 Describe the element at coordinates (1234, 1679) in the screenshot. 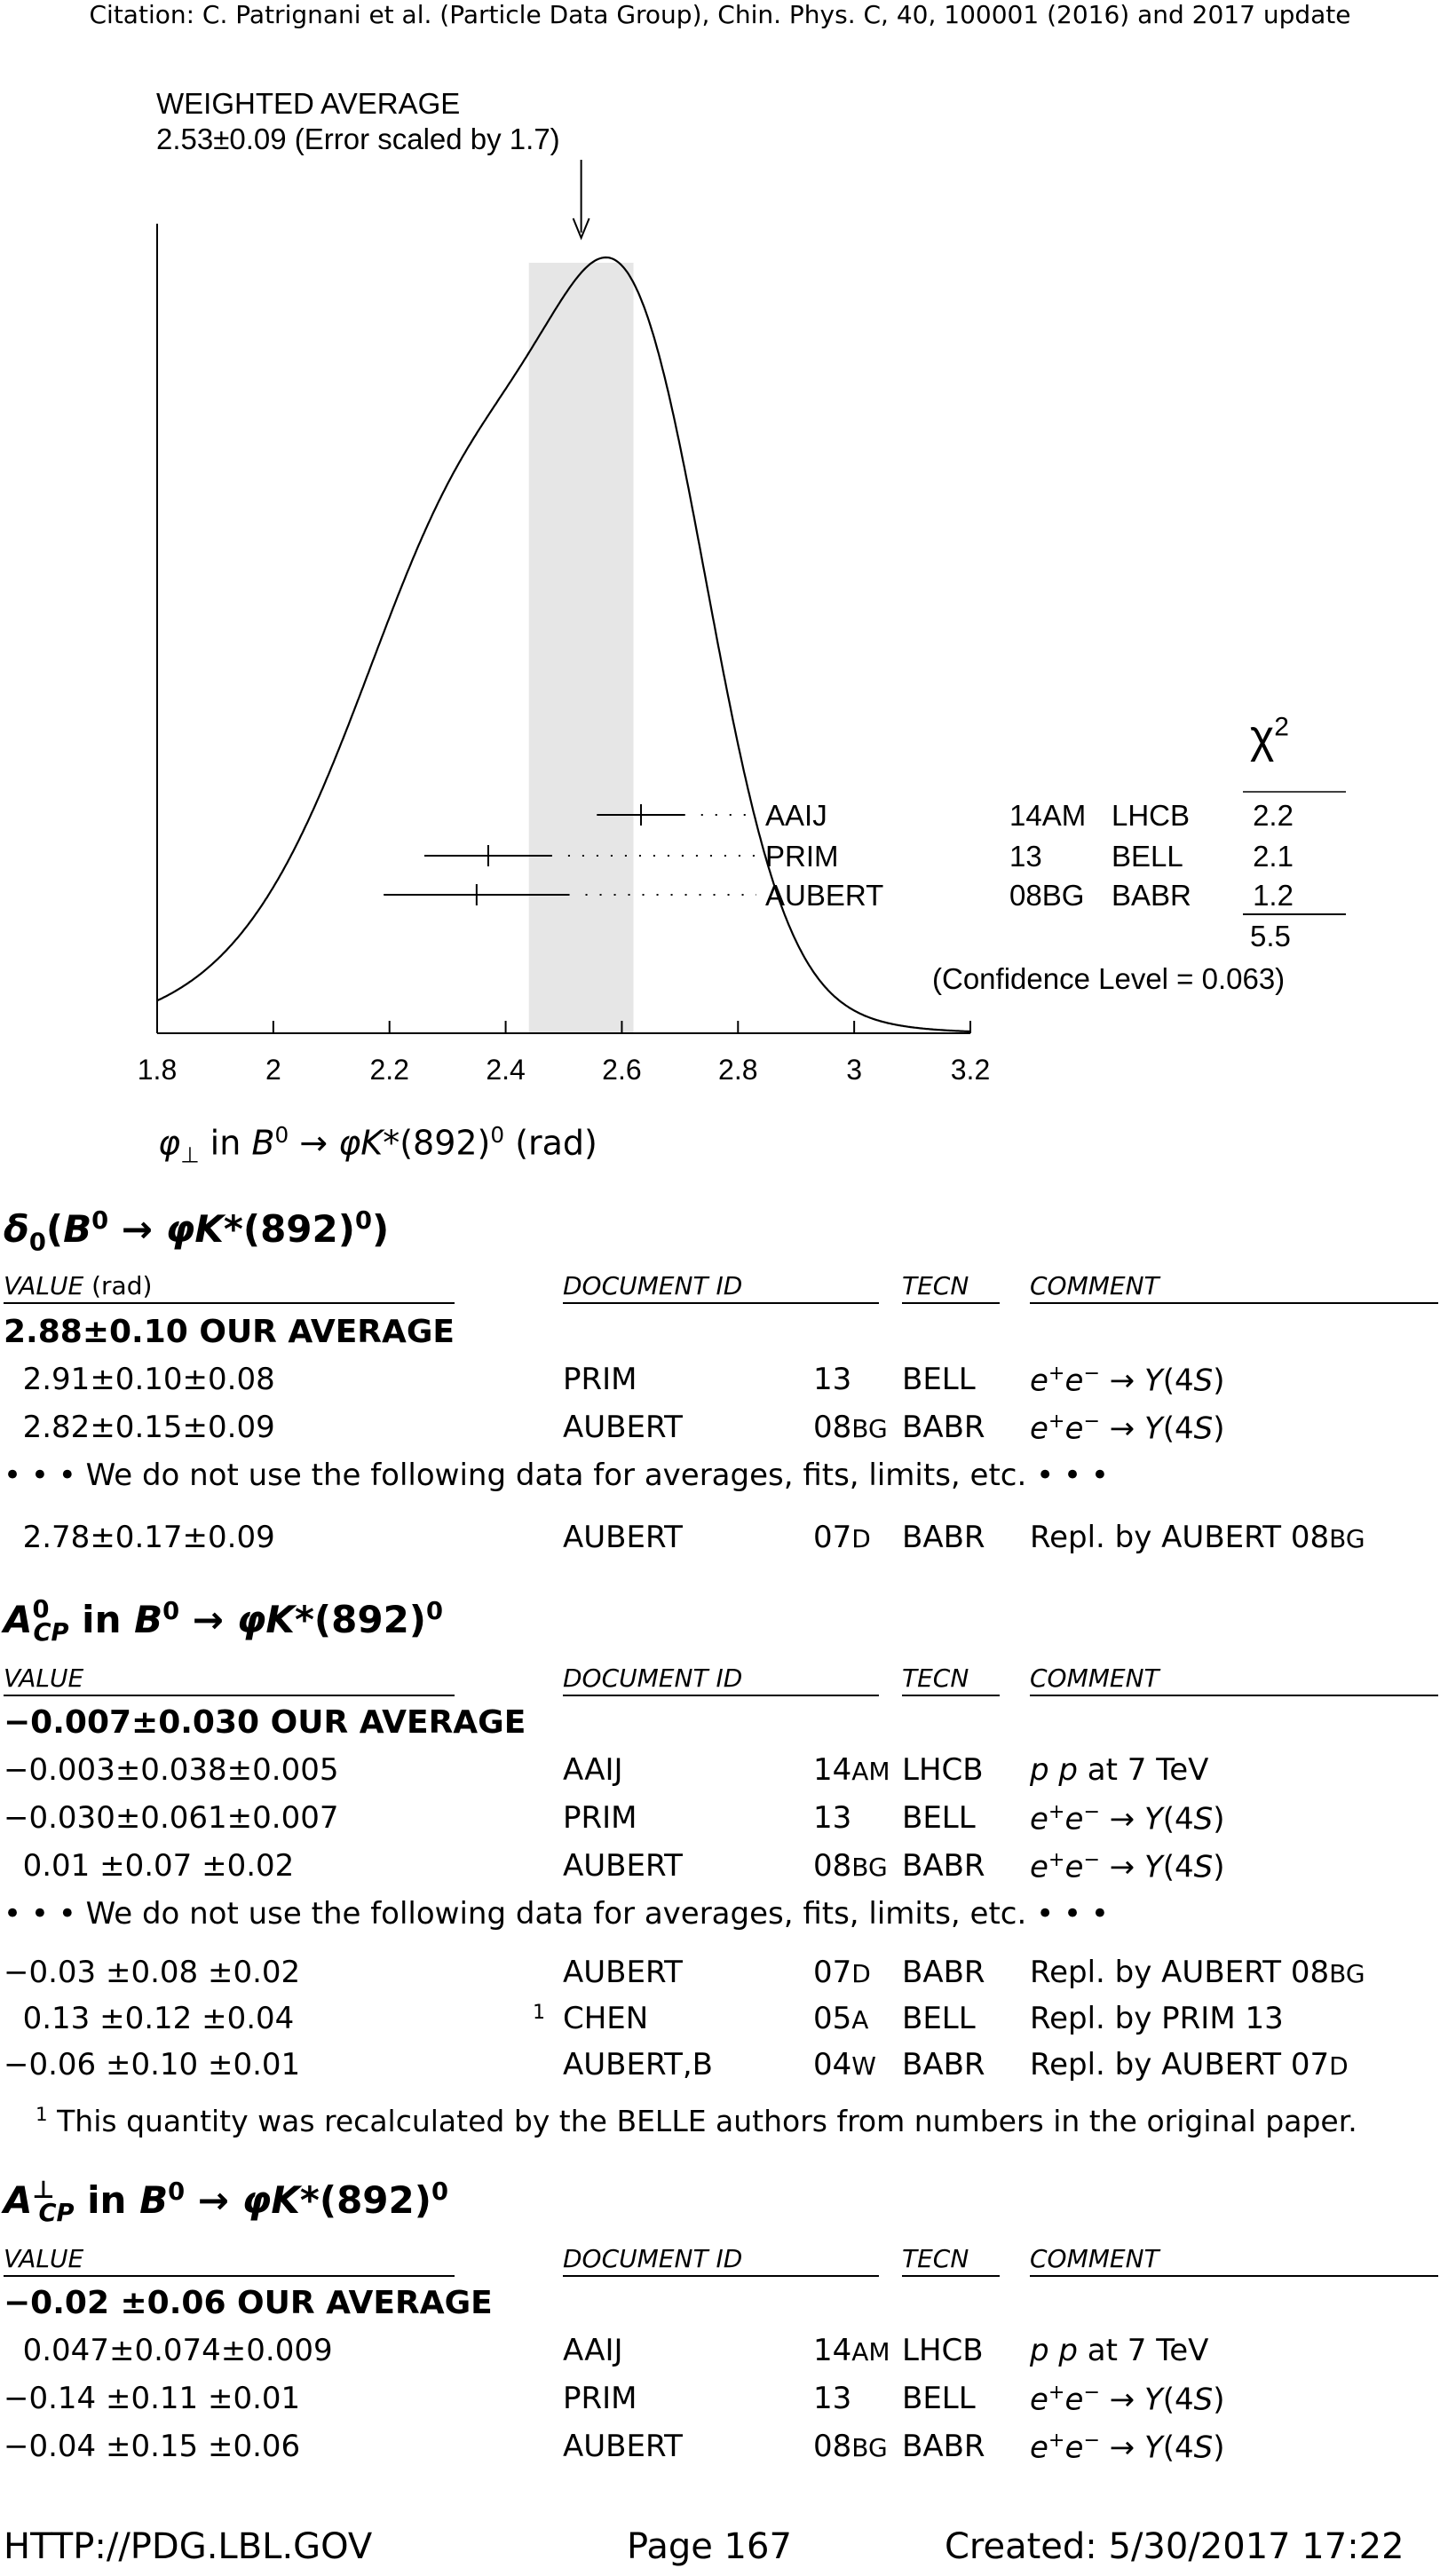

I see `col-comment-2: COMMENT` at that location.